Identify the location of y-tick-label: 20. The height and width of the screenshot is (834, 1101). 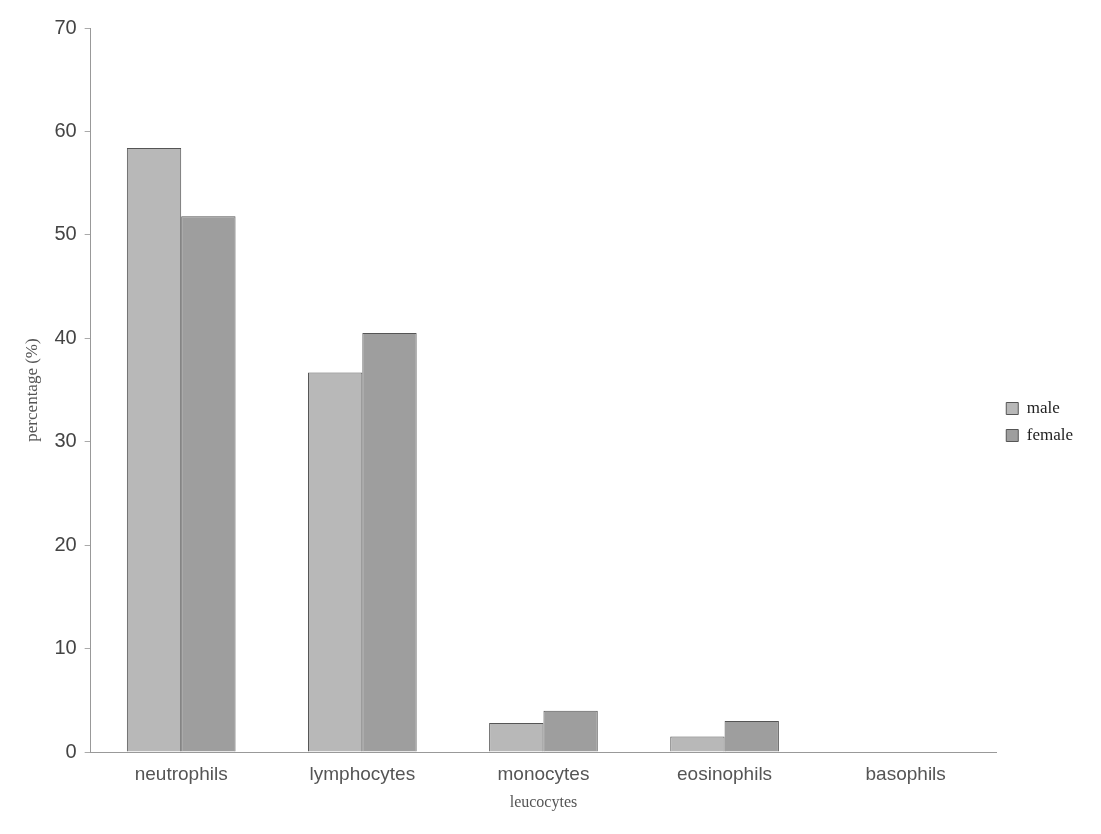
(65, 543).